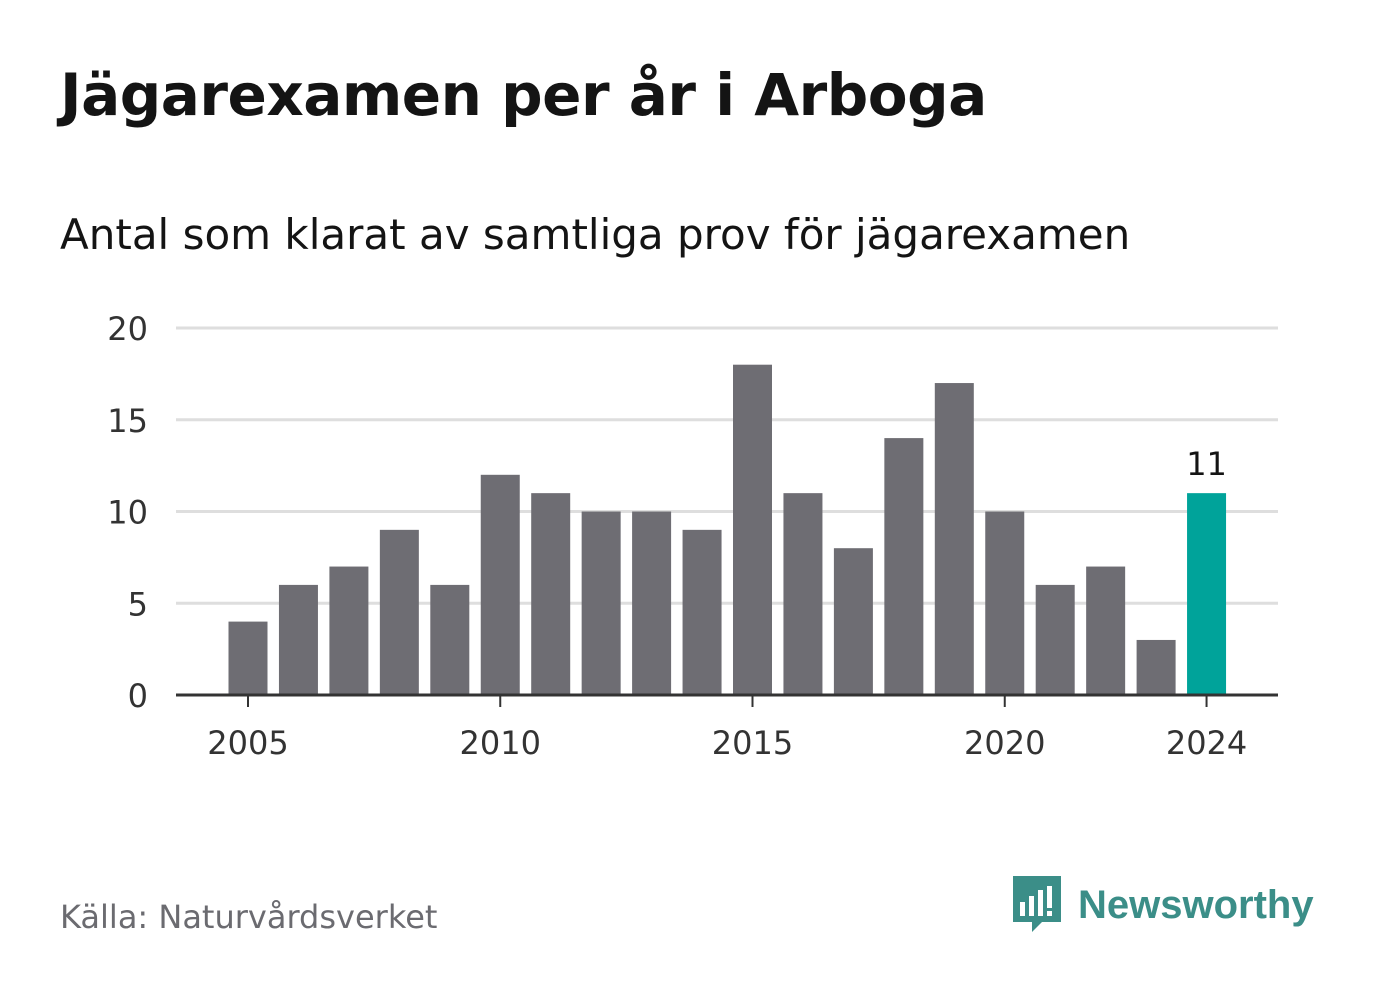  I want to click on x-tick-label: 2024, so click(1206, 743).